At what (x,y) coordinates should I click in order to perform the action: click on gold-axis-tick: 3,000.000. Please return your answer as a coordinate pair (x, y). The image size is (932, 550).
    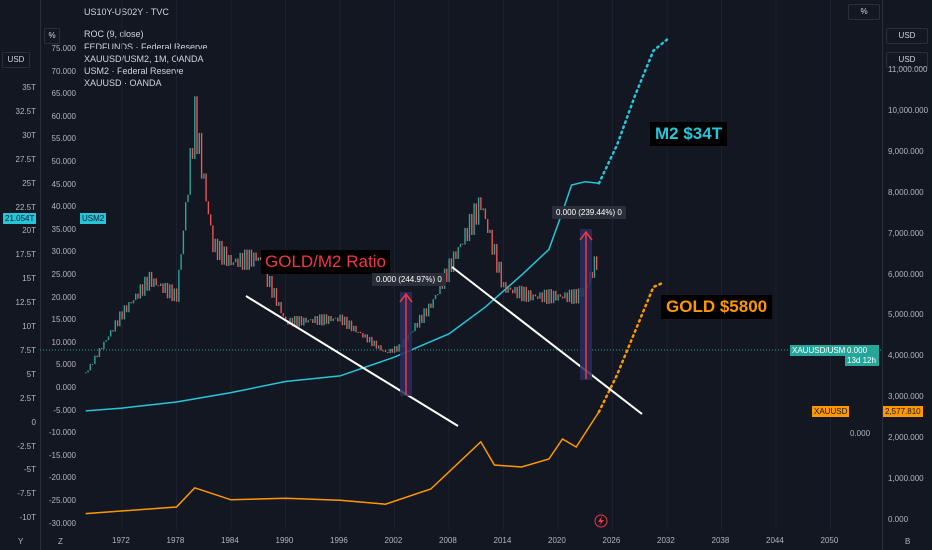
    Looking at the image, I should click on (906, 397).